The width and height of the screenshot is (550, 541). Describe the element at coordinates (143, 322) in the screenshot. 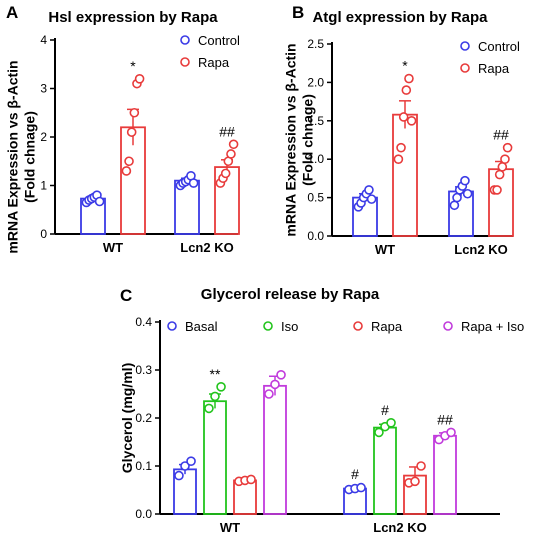

I see `y-tick-label: 0.4` at that location.